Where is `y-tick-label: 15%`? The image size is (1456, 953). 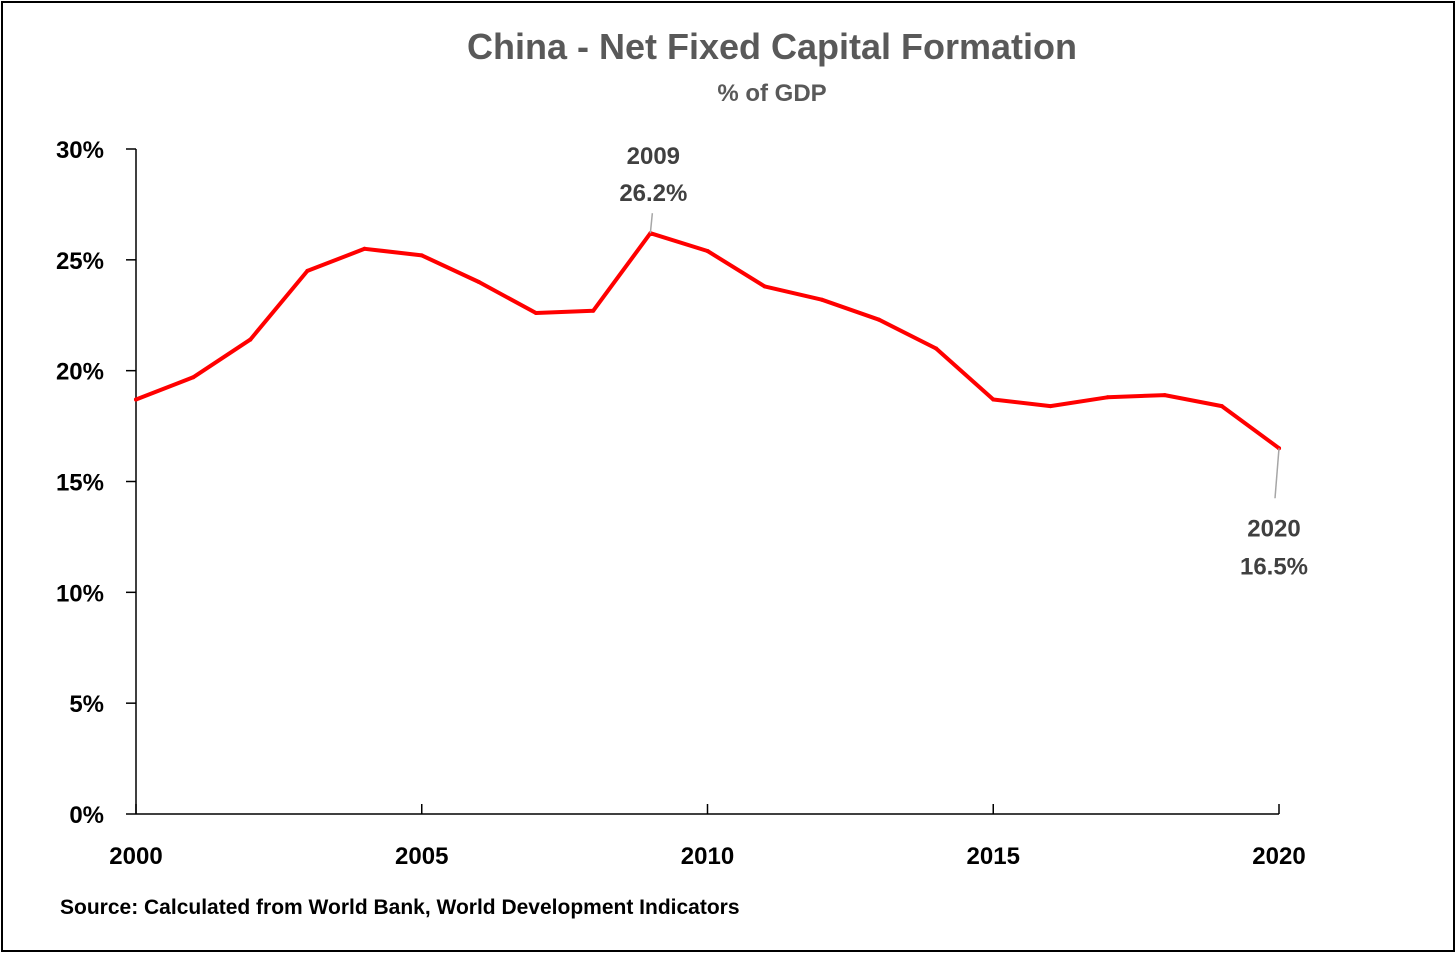 y-tick-label: 15% is located at coordinates (80, 483).